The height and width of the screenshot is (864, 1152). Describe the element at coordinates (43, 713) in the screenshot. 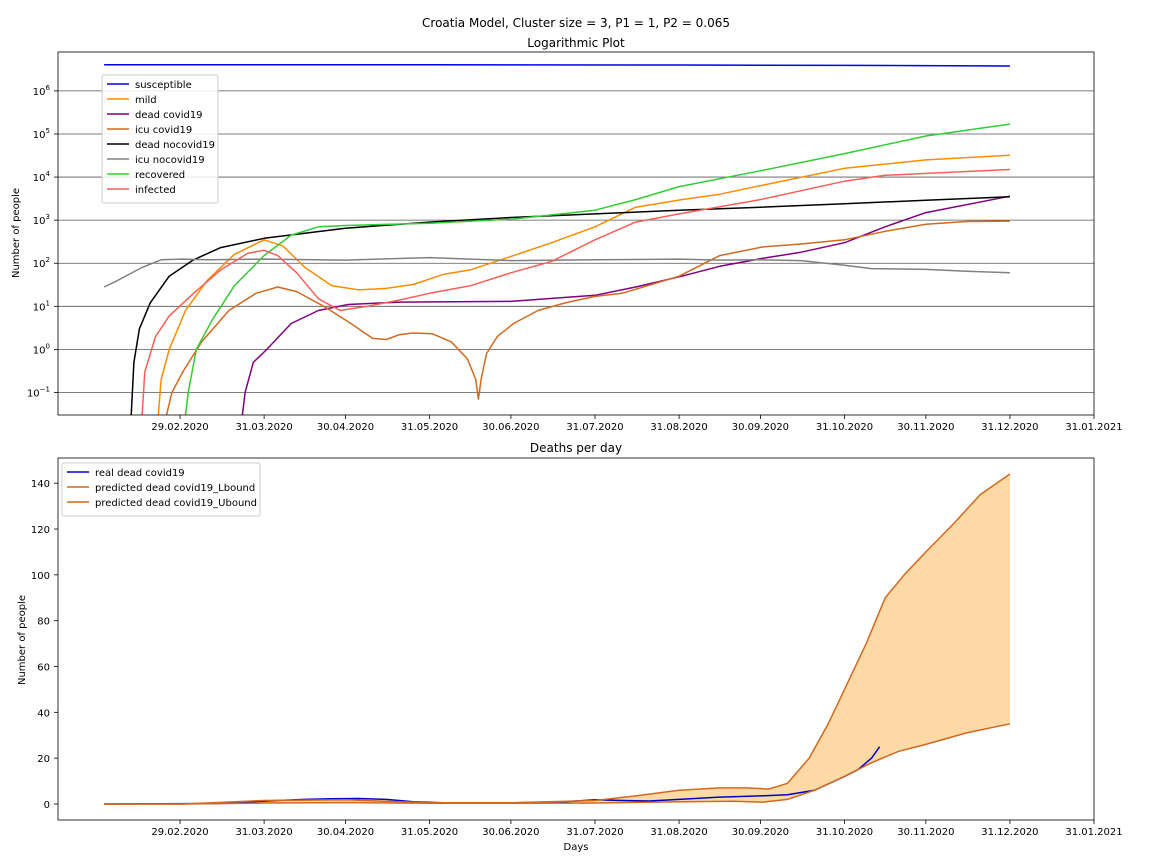

I see `y-tick-label: 40` at that location.